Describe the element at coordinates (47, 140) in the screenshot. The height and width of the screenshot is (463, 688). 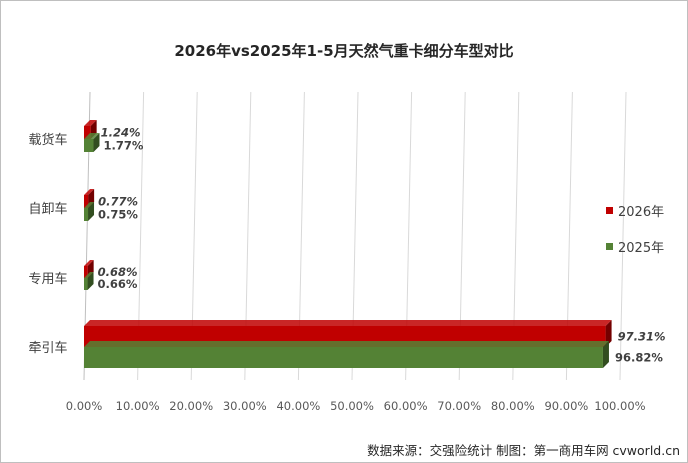
I see `category-label: 载货车` at that location.